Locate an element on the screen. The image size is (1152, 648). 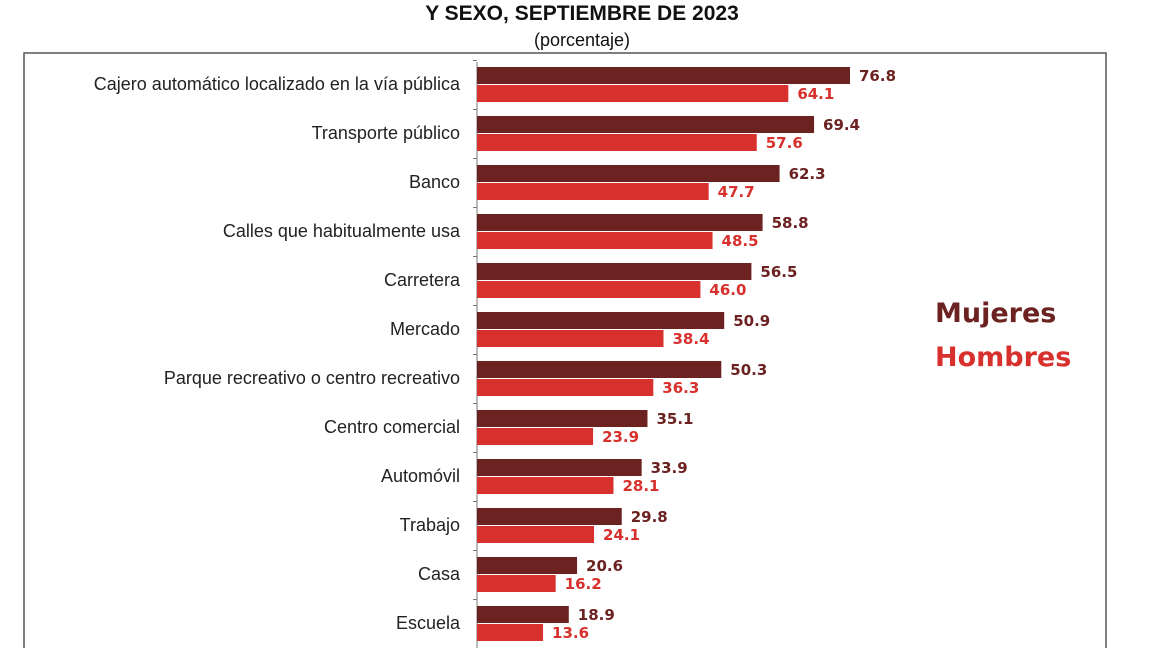
category-label: Carretera is located at coordinates (422, 280).